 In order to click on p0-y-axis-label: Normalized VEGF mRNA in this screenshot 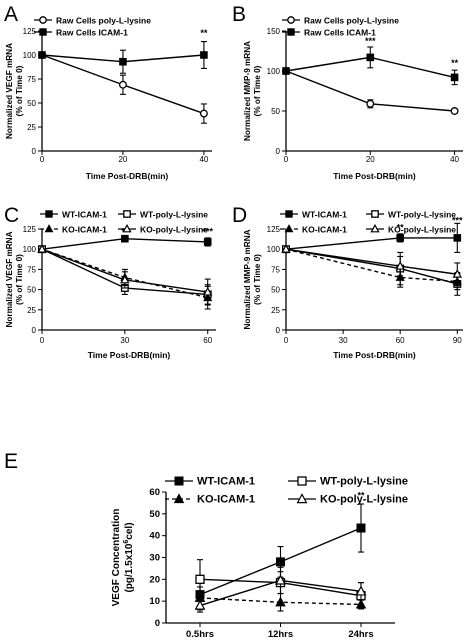, I will do `click(9, 91)`.